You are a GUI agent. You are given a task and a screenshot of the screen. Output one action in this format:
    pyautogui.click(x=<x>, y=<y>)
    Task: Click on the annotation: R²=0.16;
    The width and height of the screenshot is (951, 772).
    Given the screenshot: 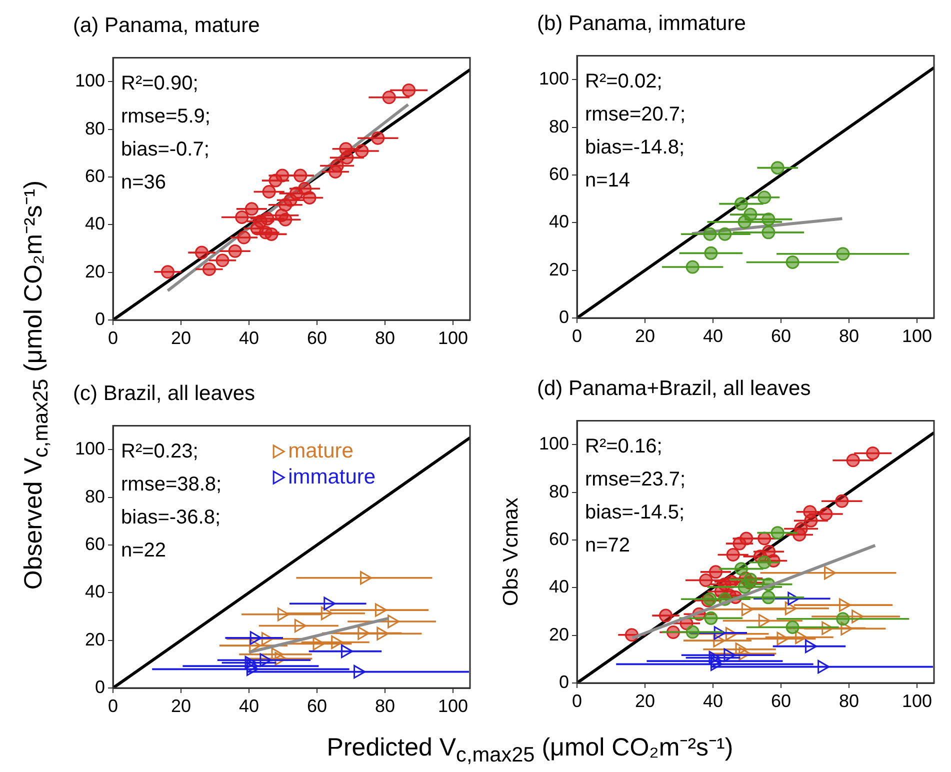 What is the action you would take?
    pyautogui.click(x=623, y=446)
    